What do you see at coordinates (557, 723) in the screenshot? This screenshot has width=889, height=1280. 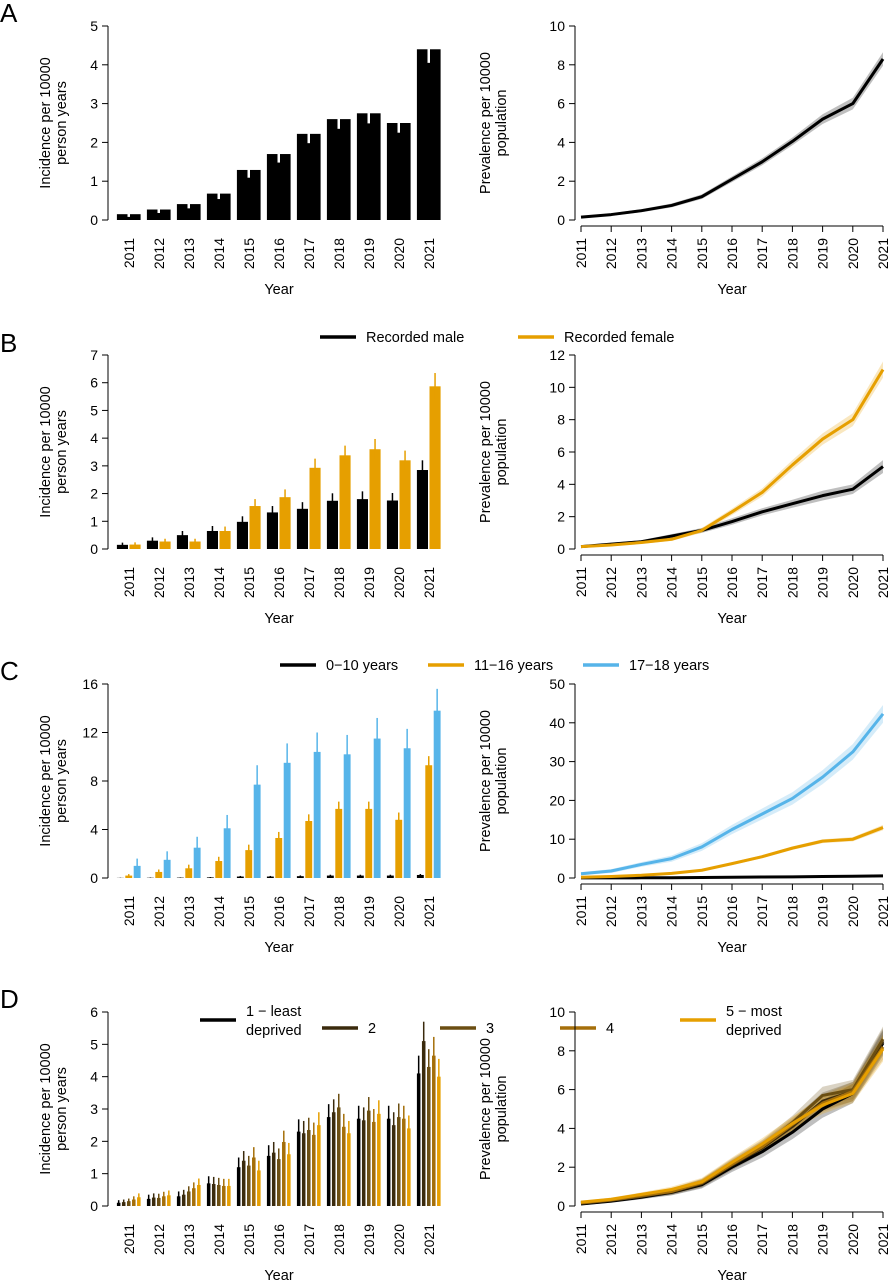 I see `y-tick-label: 40` at bounding box center [557, 723].